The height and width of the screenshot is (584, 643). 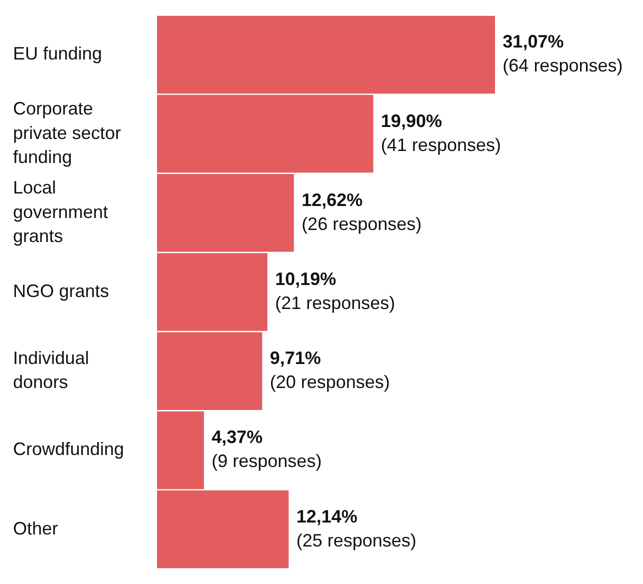 What do you see at coordinates (267, 449) in the screenshot?
I see `data-label: 4,37% (9 responses)` at bounding box center [267, 449].